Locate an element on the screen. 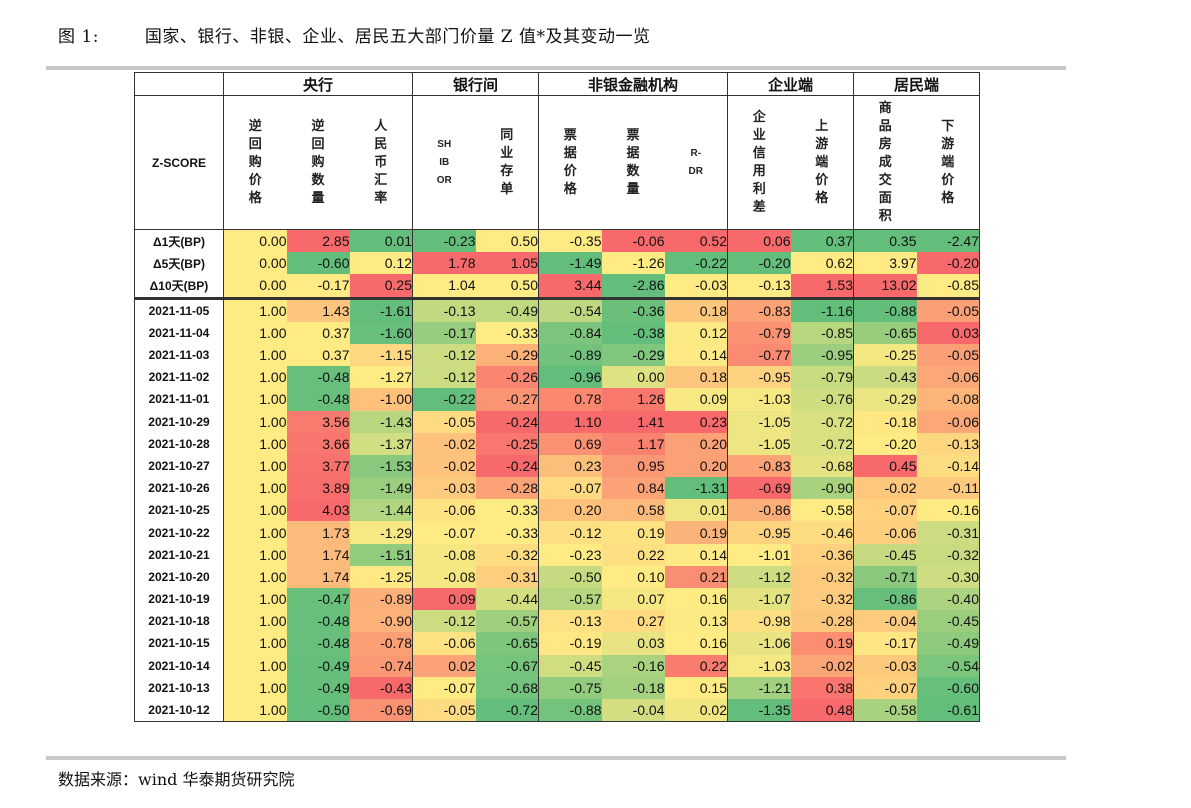 The height and width of the screenshot is (808, 1191). row-label: 2021-10-27 is located at coordinates (179, 466).